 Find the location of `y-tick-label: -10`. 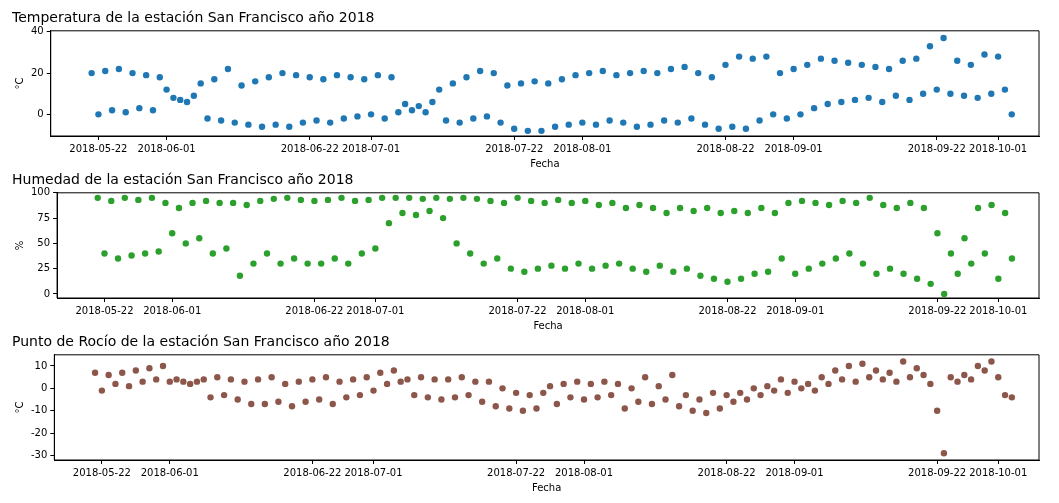

y-tick-label: -10 is located at coordinates (39, 410).